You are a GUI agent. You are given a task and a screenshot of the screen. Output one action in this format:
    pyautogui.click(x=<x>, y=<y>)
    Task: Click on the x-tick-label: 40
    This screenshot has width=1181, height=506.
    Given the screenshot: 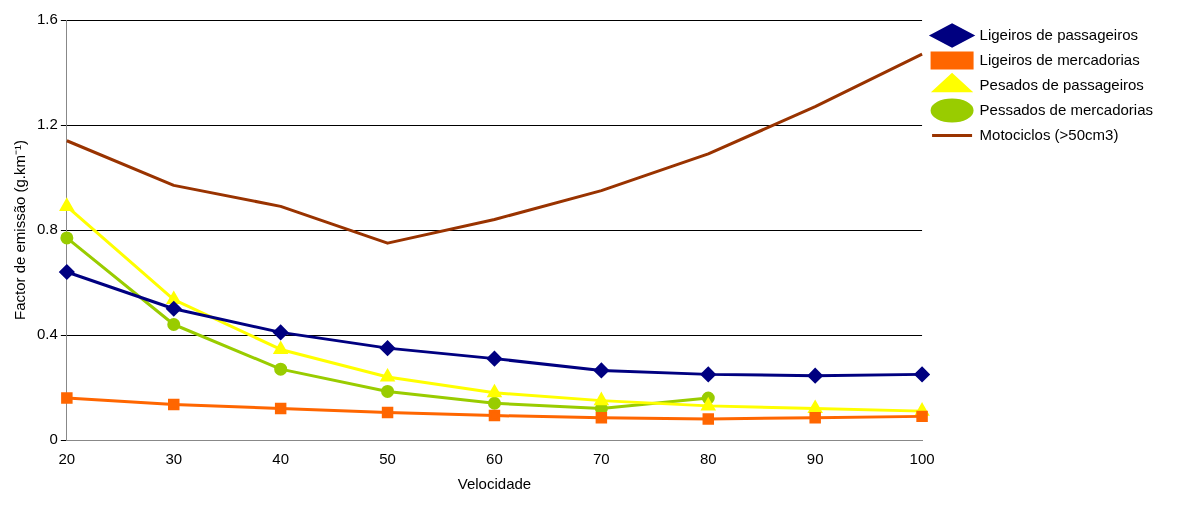 What is the action you would take?
    pyautogui.click(x=280, y=459)
    